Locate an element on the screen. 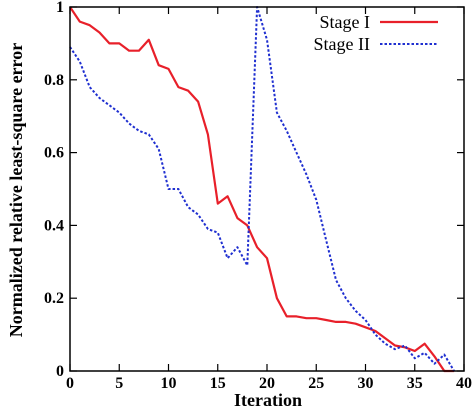 This screenshot has height=410, width=474. x-tick-label: 0 is located at coordinates (70, 383).